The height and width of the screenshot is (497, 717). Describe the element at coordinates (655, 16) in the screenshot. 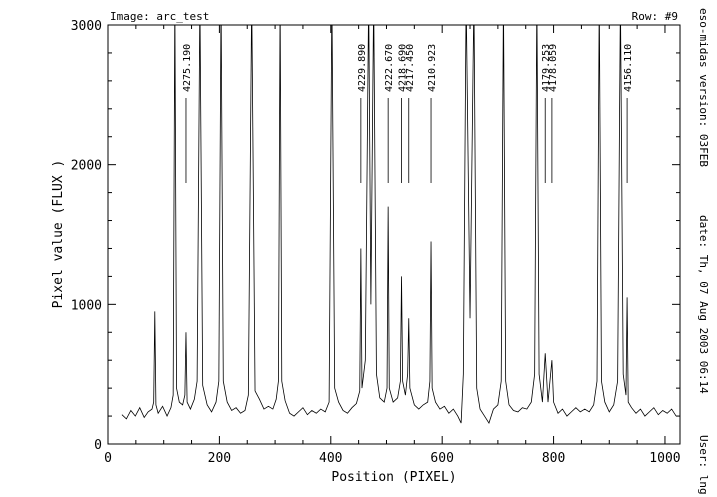

I see `header-right: Row: #9` at that location.